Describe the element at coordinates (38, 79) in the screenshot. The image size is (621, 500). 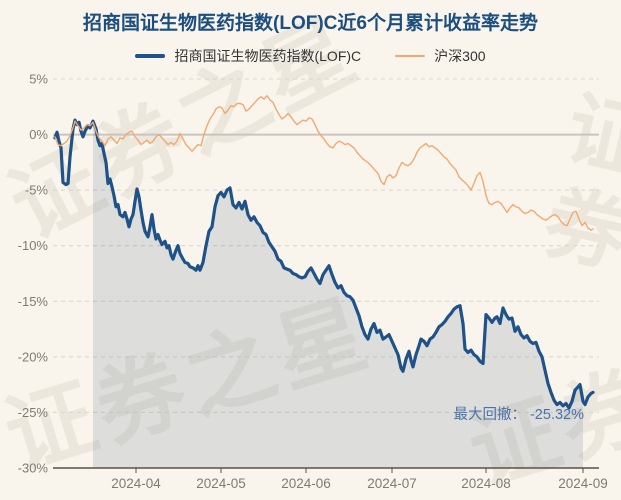
I see `y-tick-label: 5%` at that location.